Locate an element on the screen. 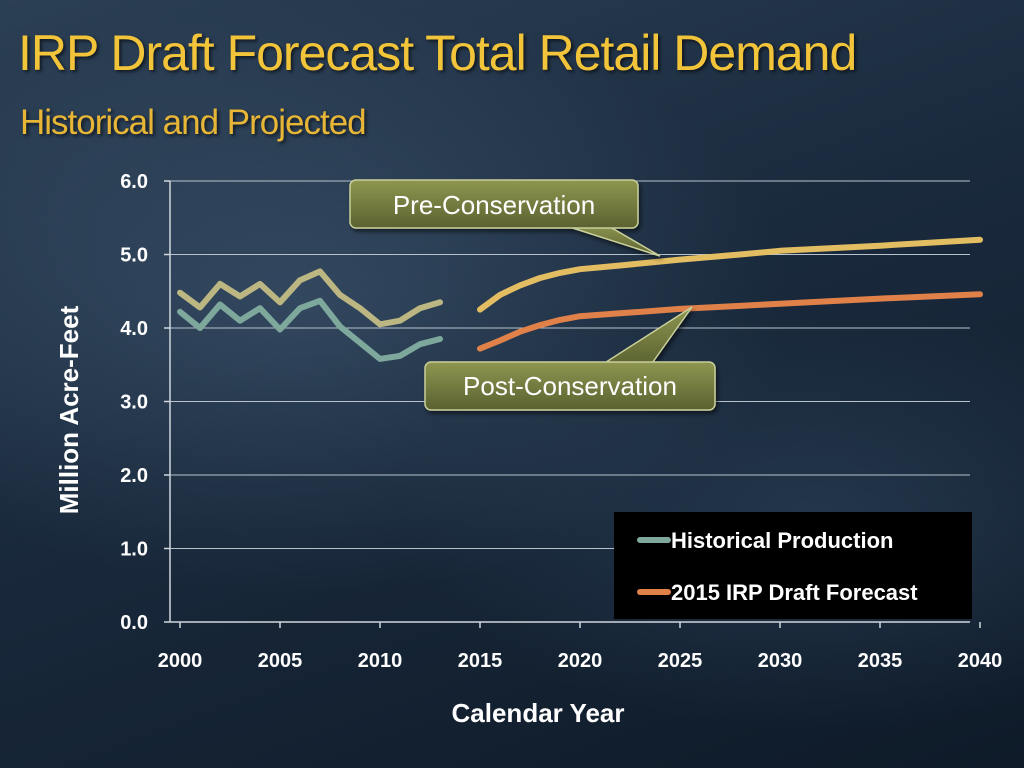  x-tick-label: 2025 is located at coordinates (680, 661).